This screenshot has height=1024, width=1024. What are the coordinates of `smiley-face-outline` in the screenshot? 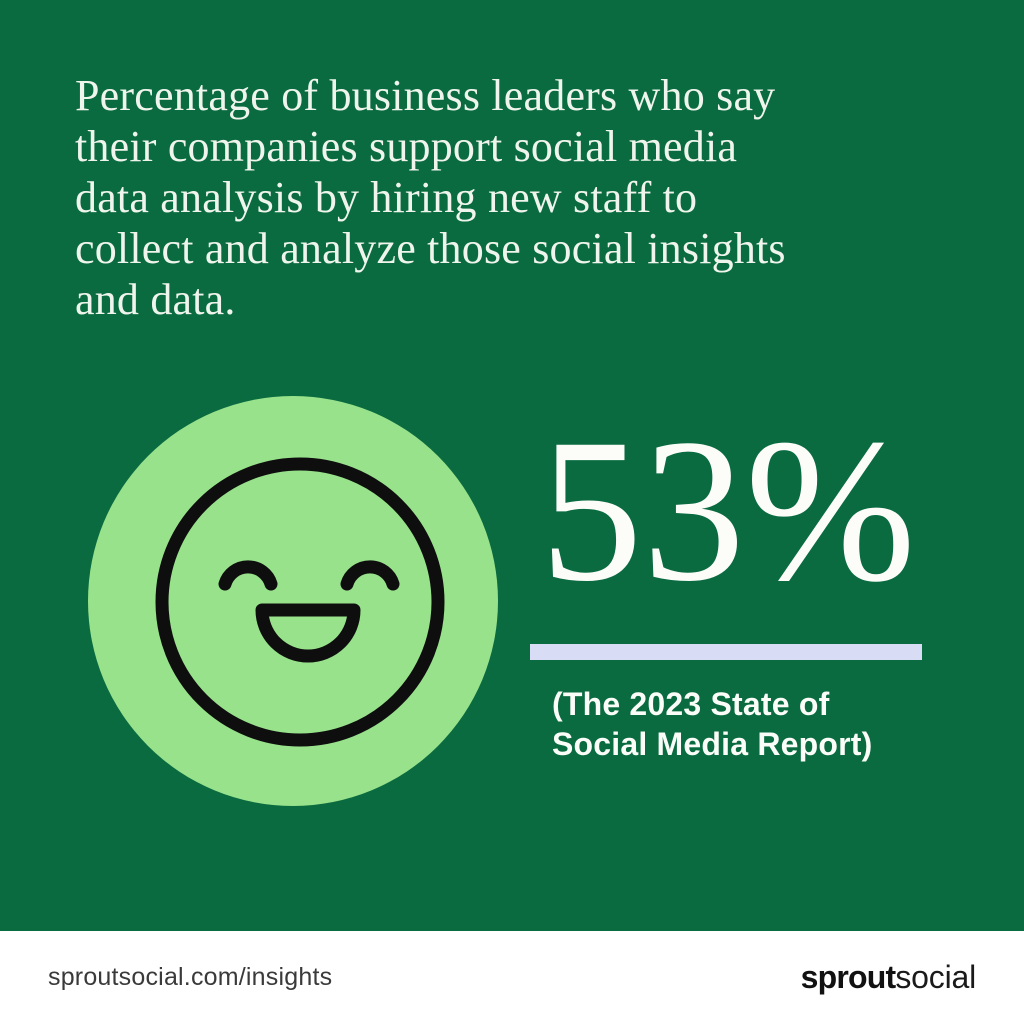 It's located at (300, 602).